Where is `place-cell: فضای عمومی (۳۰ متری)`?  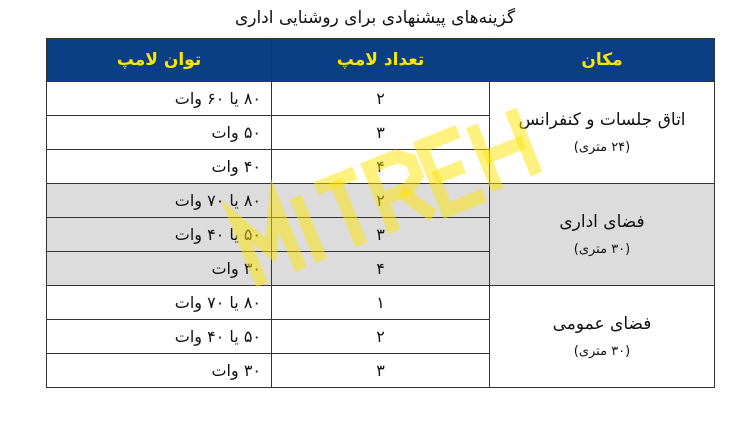 place-cell: فضای عمومی (۳۰ متری) is located at coordinates (602, 336).